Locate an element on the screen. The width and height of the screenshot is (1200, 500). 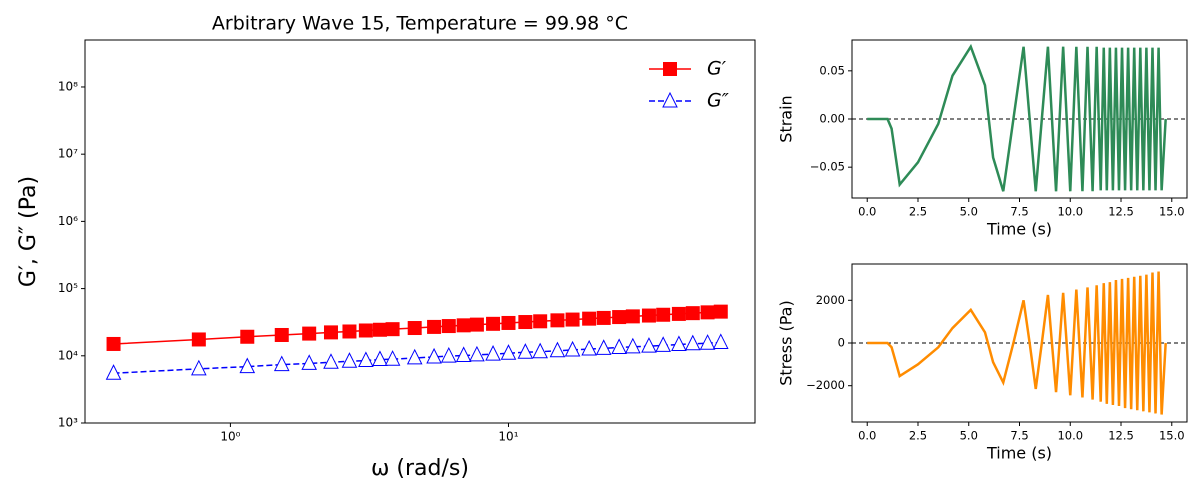
x-tick-label: 10⁰ is located at coordinates (230, 437).